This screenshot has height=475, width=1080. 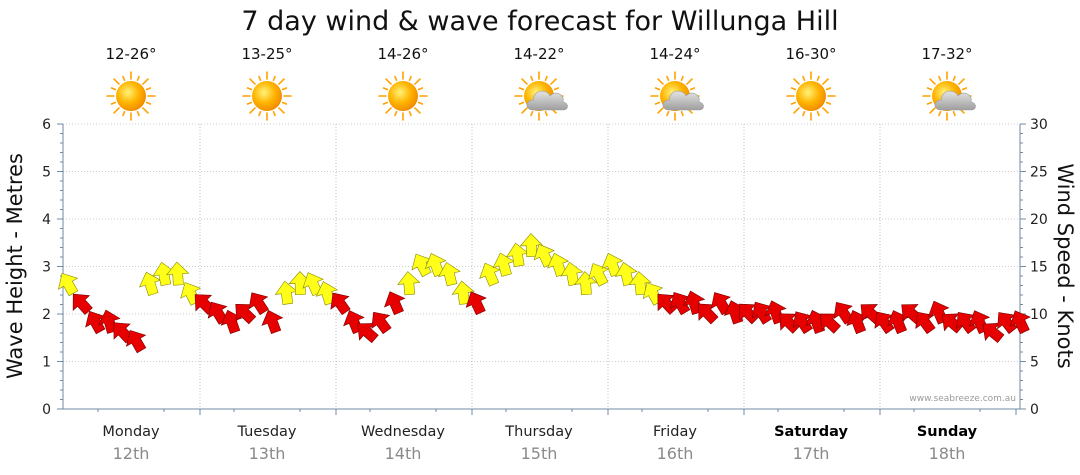 I want to click on temp-range-label: 17-32°, so click(x=946, y=54).